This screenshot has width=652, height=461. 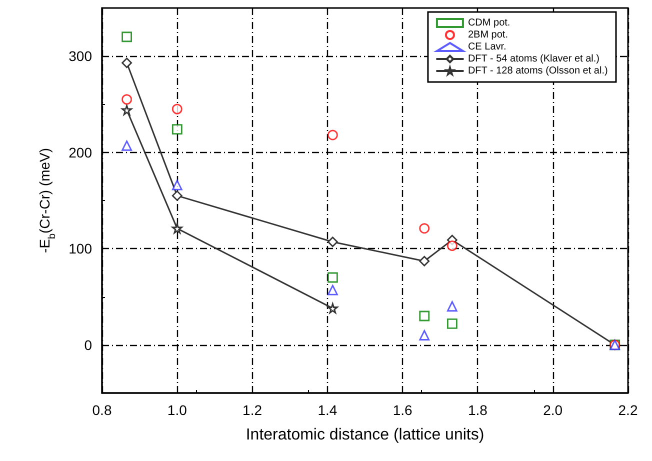 What do you see at coordinates (488, 35) in the screenshot?
I see `legend-label: 2BM pot.` at bounding box center [488, 35].